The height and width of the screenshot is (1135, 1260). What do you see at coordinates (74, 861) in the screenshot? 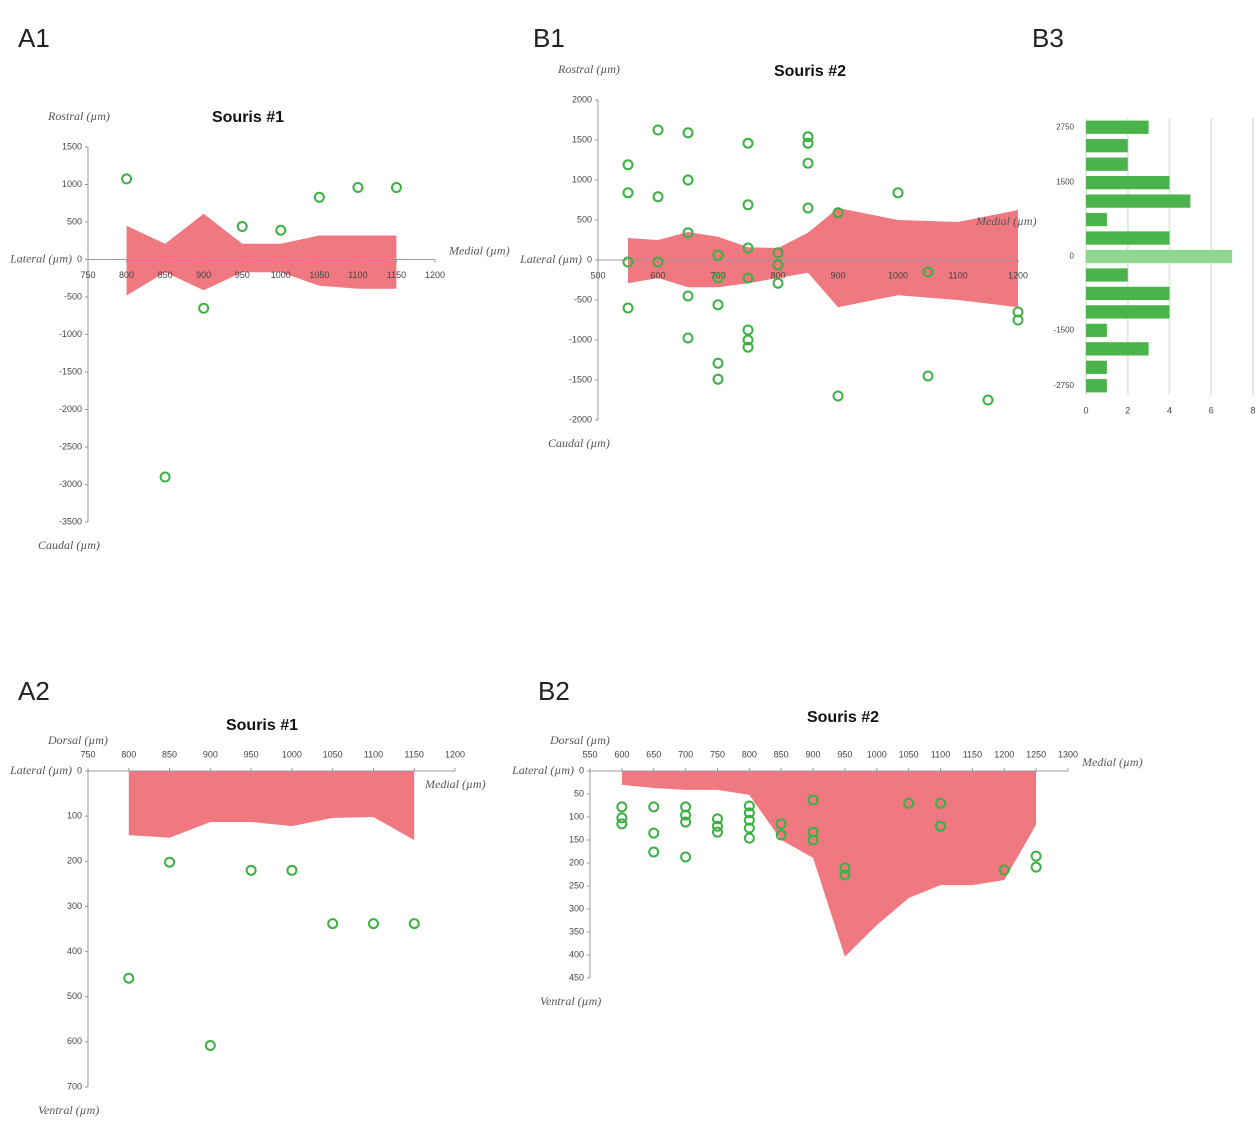
I see `y-tick-label: 200` at bounding box center [74, 861].